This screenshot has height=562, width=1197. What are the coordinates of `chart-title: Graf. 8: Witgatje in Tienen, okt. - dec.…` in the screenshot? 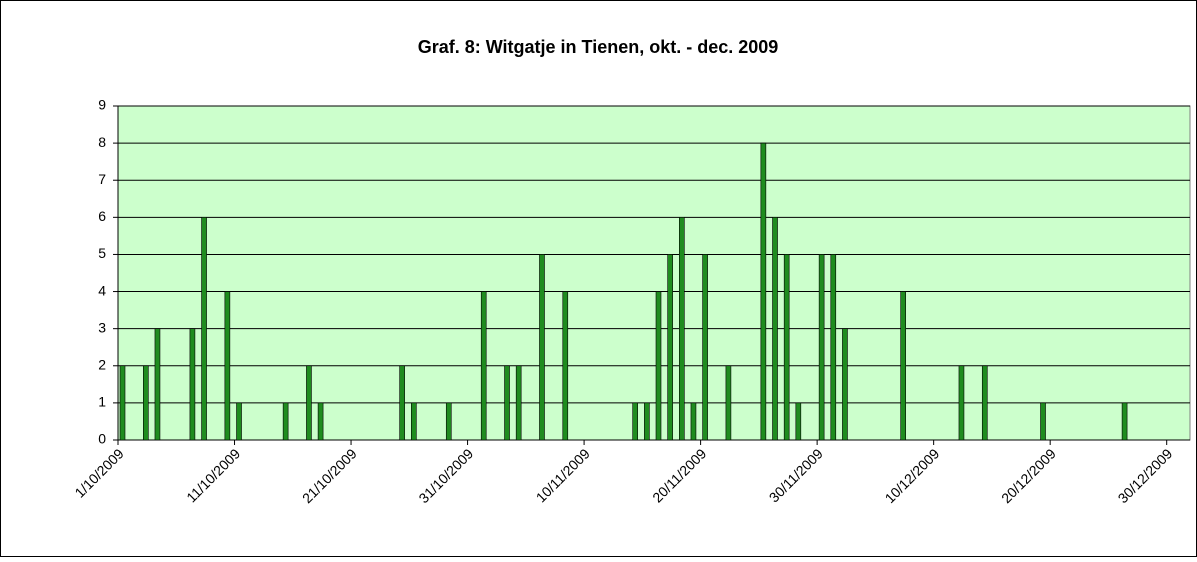 It's located at (598, 47).